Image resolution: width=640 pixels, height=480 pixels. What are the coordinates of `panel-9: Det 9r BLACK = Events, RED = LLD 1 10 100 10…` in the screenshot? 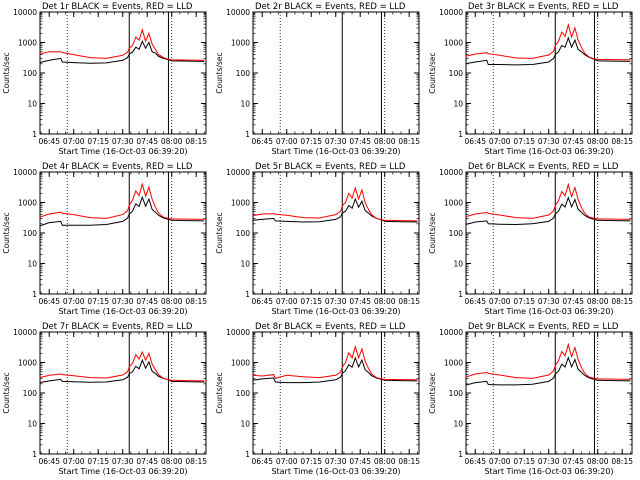 It's located at (530, 399).